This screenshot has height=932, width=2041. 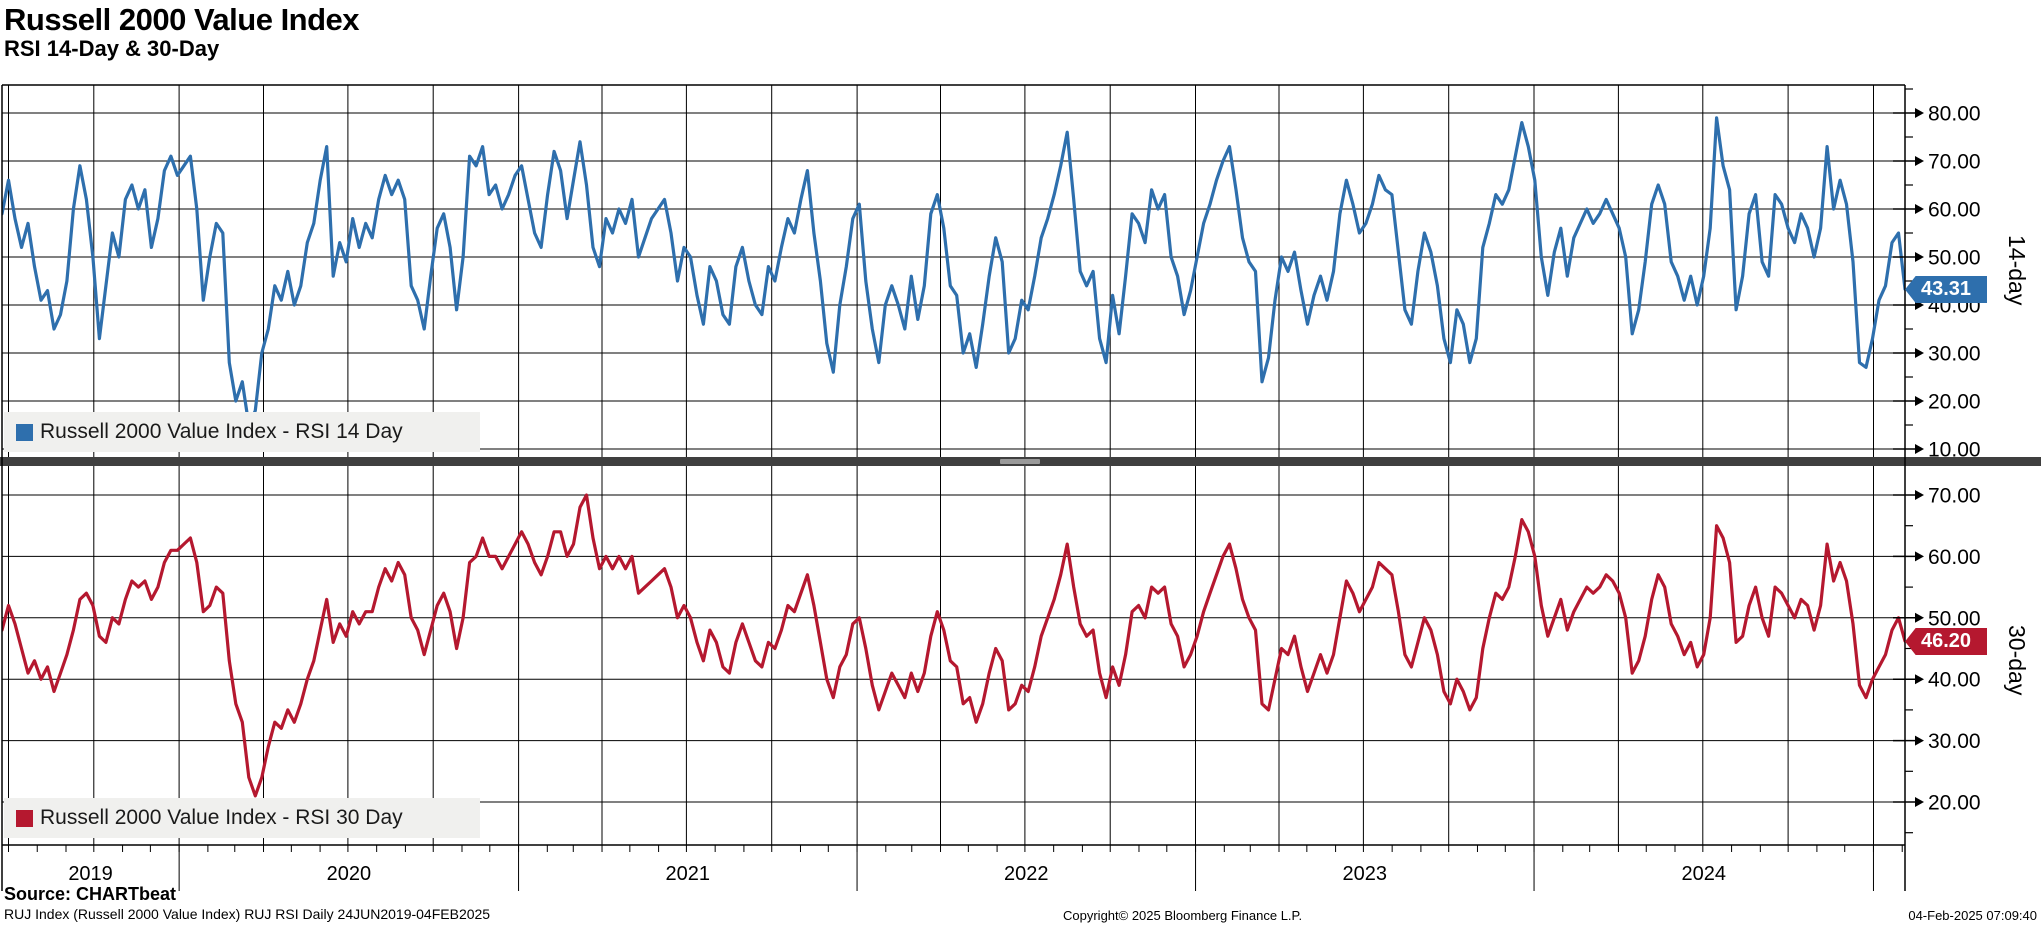 What do you see at coordinates (221, 431) in the screenshot?
I see `legend-label-rsi14: Russell 2000 Value Index - RSI 14 Day` at bounding box center [221, 431].